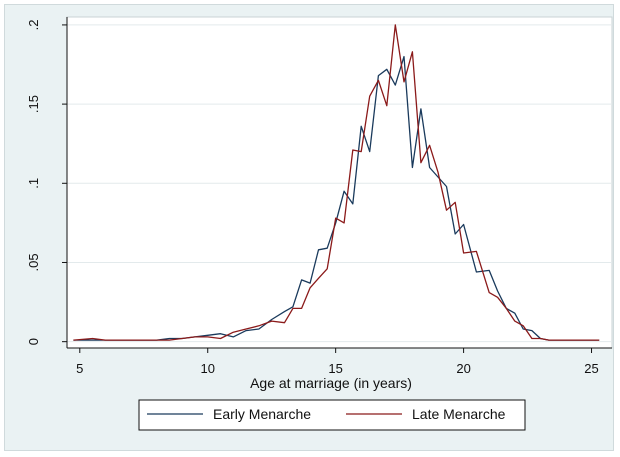 The image size is (620, 457). I want to click on legend: Early Menarche Late Menarche, so click(332, 415).